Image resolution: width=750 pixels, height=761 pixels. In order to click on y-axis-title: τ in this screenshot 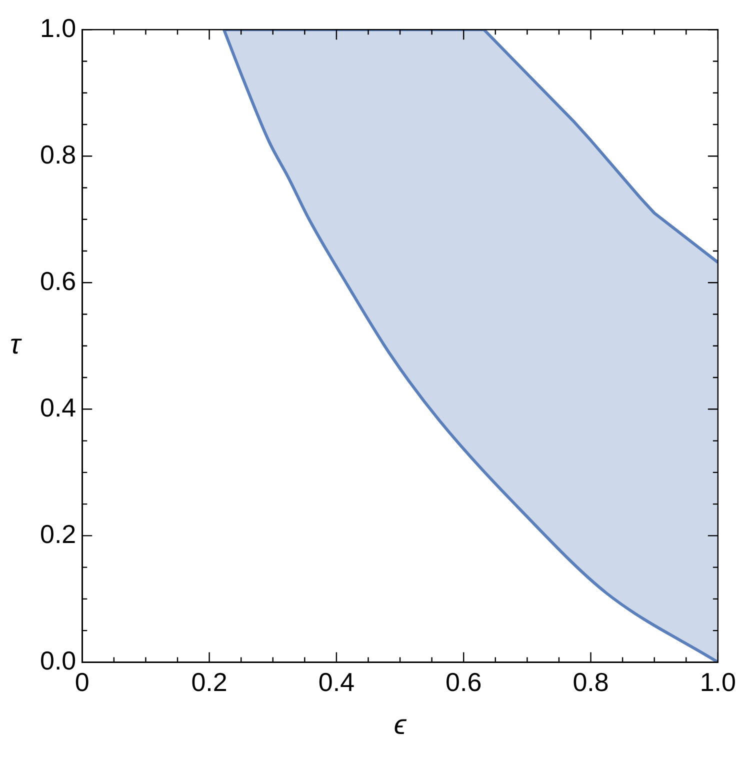, I will do `click(16, 344)`.